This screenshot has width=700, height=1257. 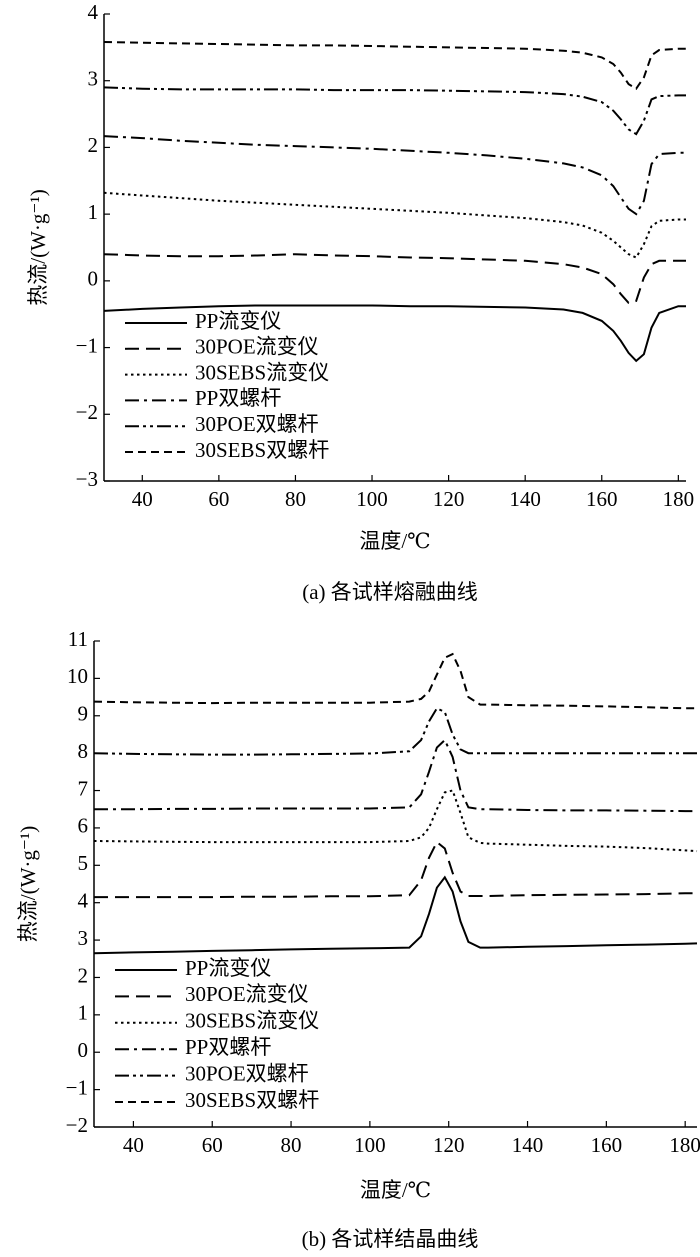 What do you see at coordinates (87, 479) in the screenshot?
I see `y-tick-label: −3` at bounding box center [87, 479].